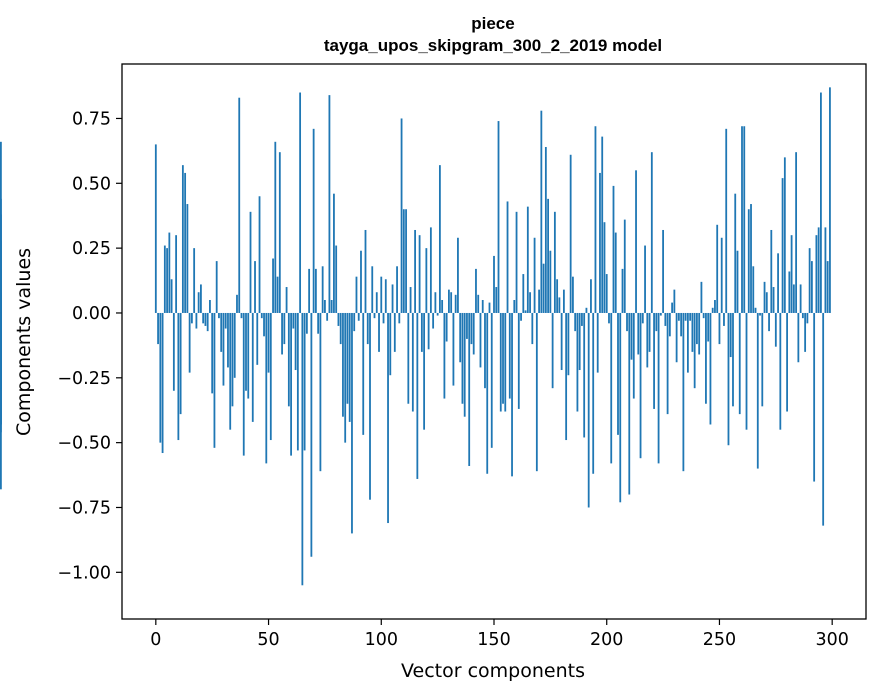 The height and width of the screenshot is (696, 880). What do you see at coordinates (91, 314) in the screenshot?
I see `y-tick-label: 0.00` at bounding box center [91, 314].